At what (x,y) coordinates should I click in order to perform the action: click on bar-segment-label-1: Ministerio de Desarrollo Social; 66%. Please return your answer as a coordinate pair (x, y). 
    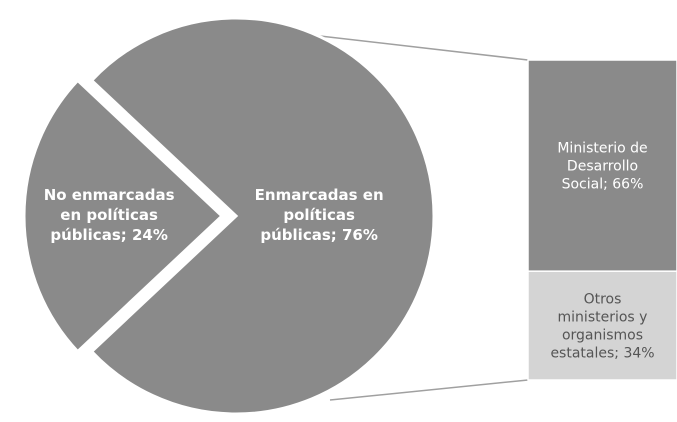
    Looking at the image, I should click on (602, 167).